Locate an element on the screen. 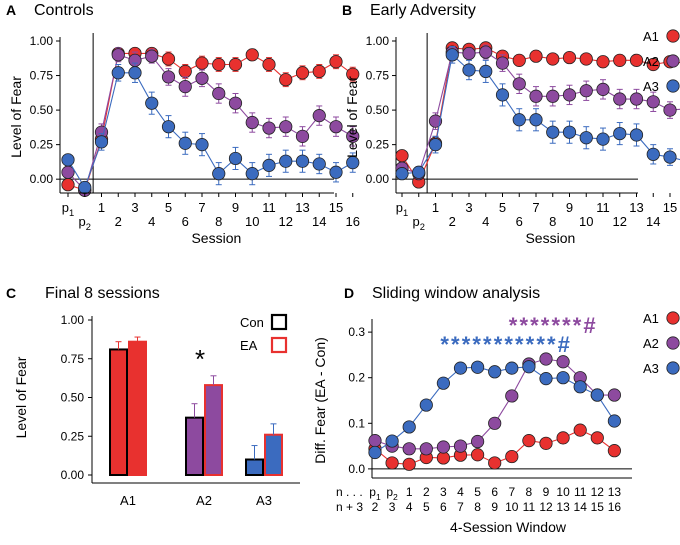 This screenshot has width=680, height=545. x-axis-label: 4-Session Window is located at coordinates (508, 527).